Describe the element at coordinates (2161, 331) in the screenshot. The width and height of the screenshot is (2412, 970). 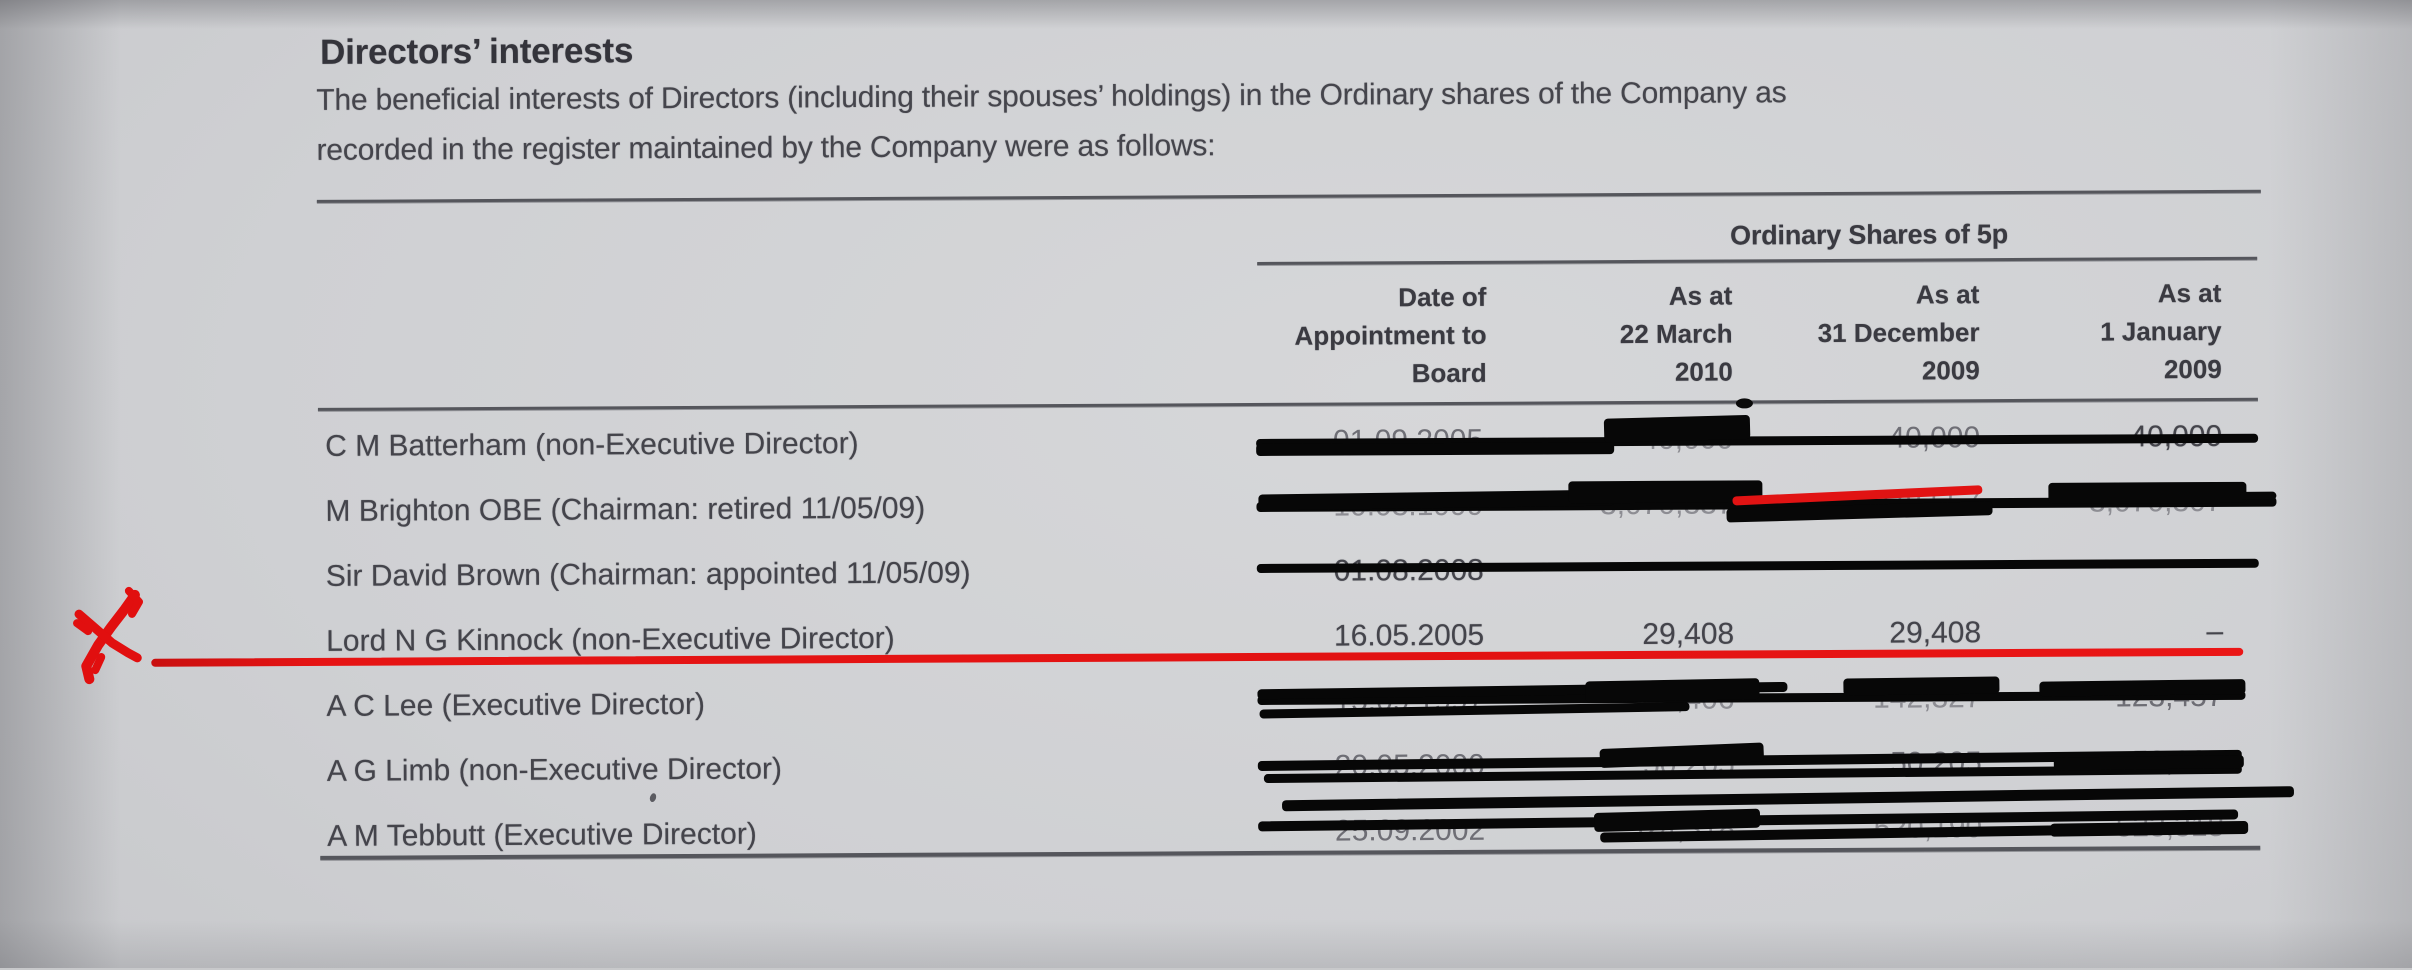
I see `column-header-1-january-2009: As at 1 January 2009` at that location.